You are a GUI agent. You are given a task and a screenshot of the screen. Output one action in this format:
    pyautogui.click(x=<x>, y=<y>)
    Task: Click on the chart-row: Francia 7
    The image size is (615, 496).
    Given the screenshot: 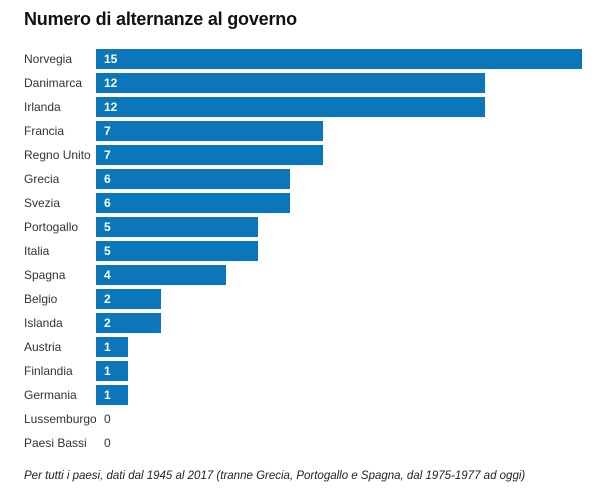 What is the action you would take?
    pyautogui.click(x=303, y=131)
    